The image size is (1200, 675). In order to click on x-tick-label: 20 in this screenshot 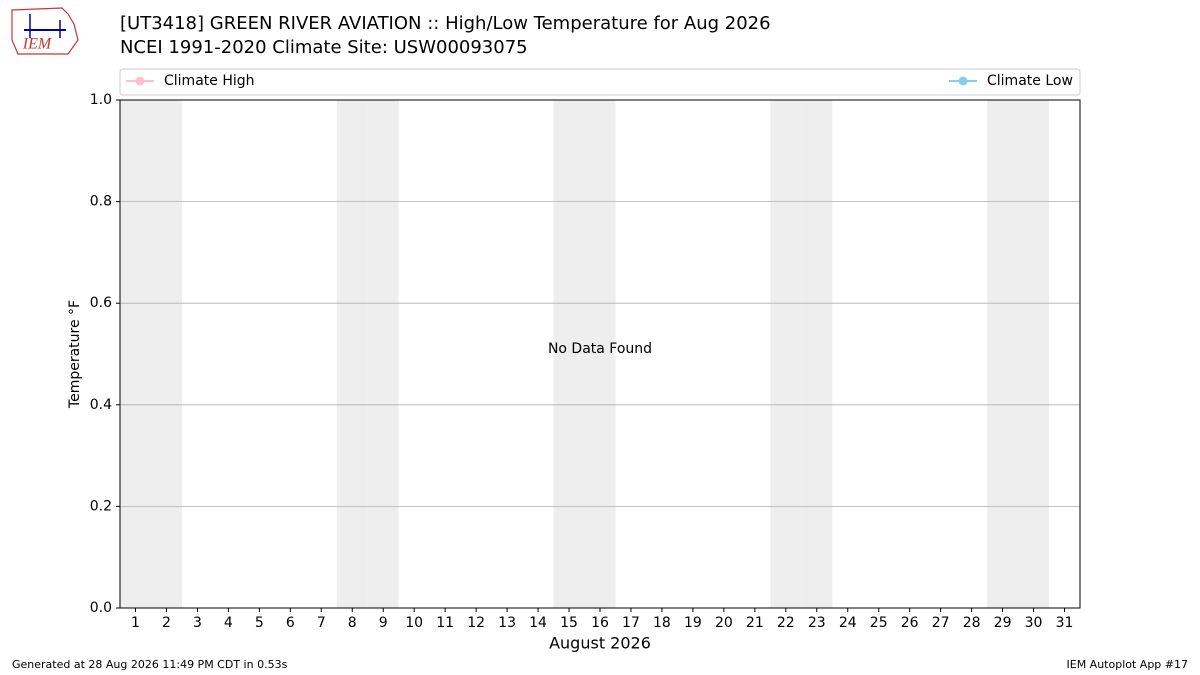, I will do `click(724, 623)`.